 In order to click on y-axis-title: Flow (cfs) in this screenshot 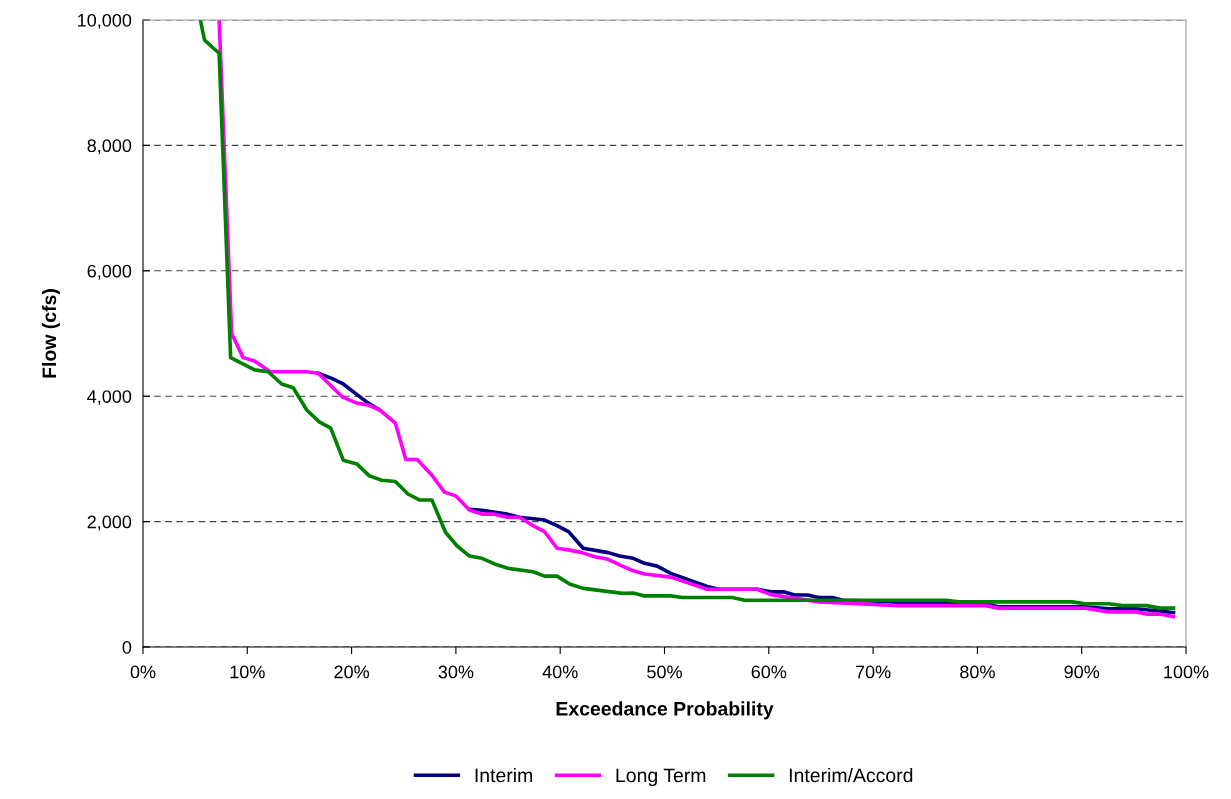, I will do `click(50, 333)`.